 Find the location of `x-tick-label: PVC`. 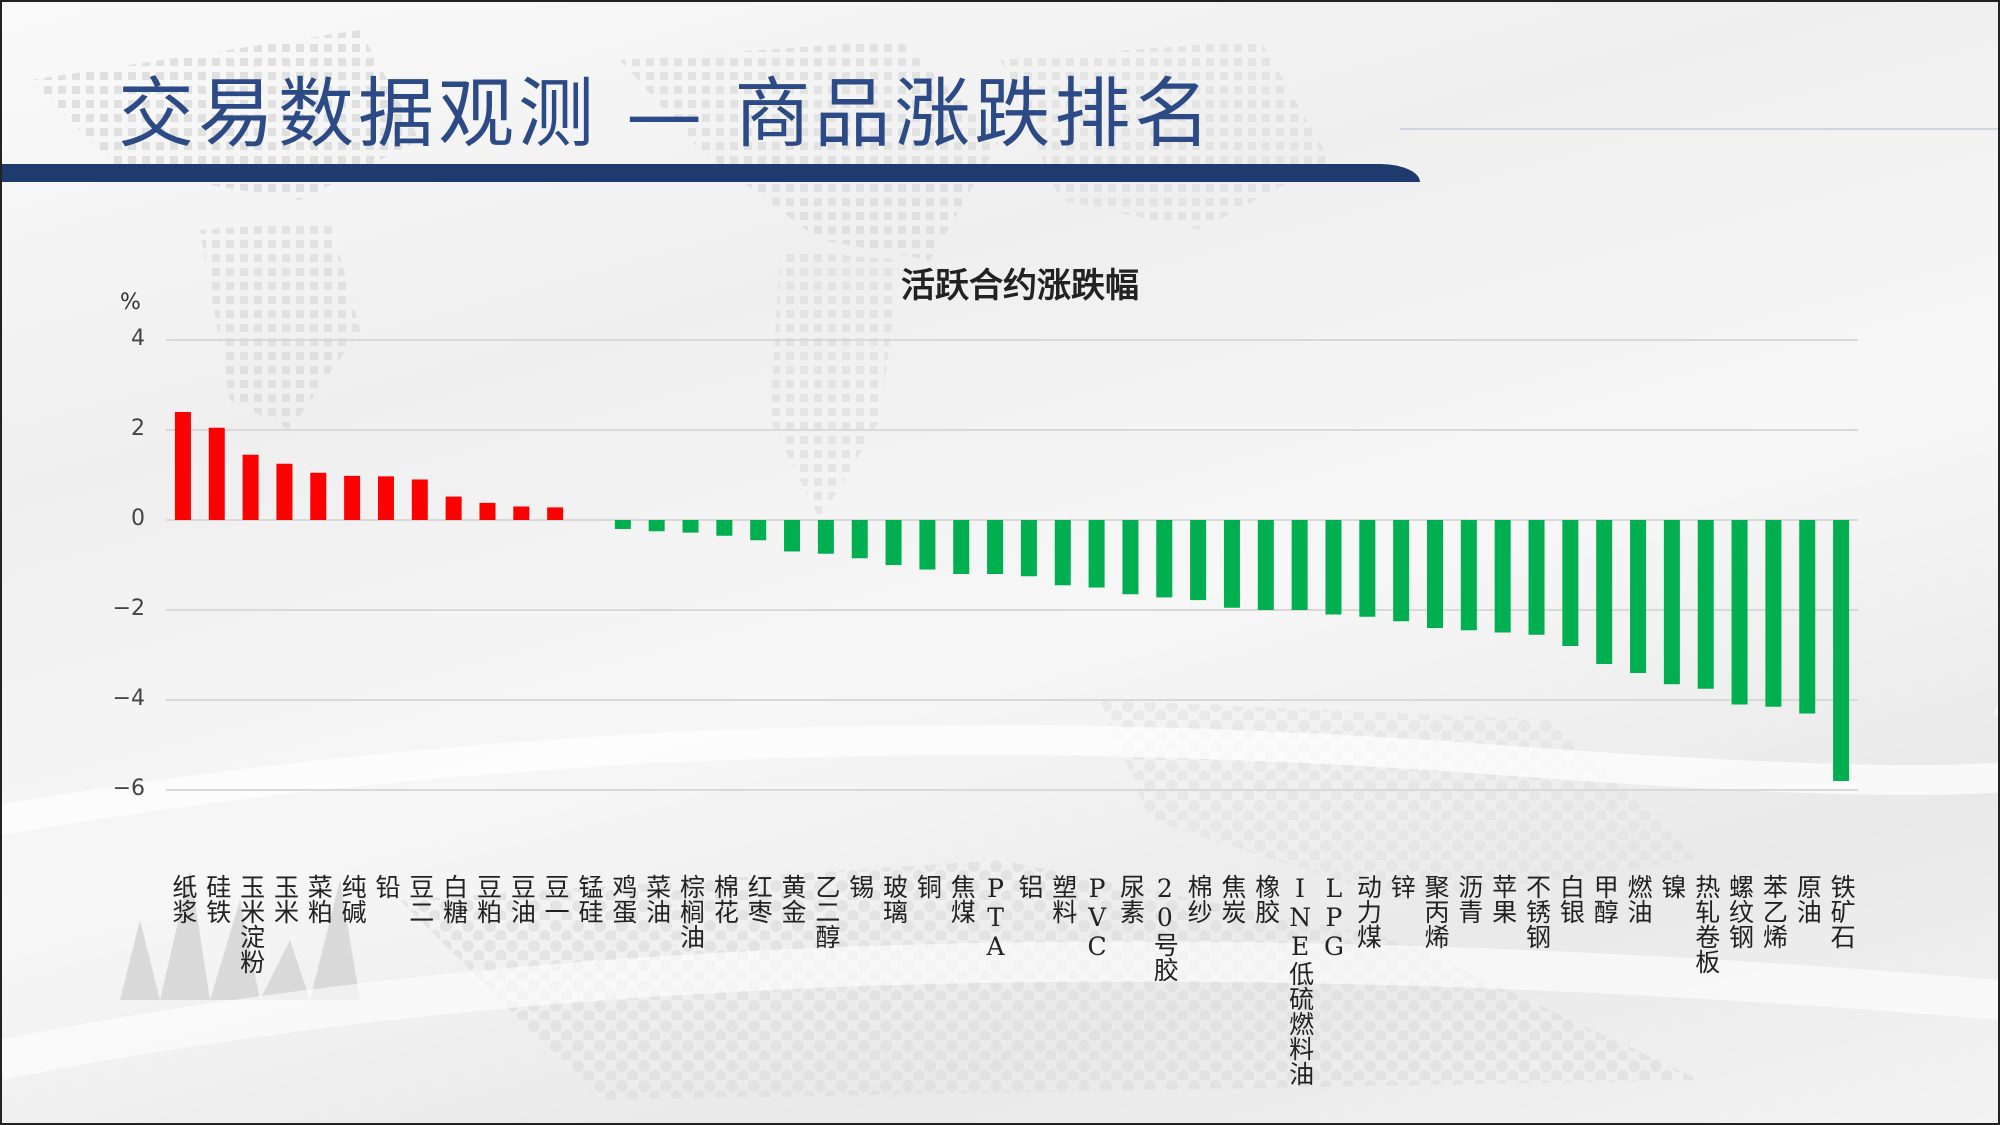

x-tick-label: PVC is located at coordinates (1097, 917).